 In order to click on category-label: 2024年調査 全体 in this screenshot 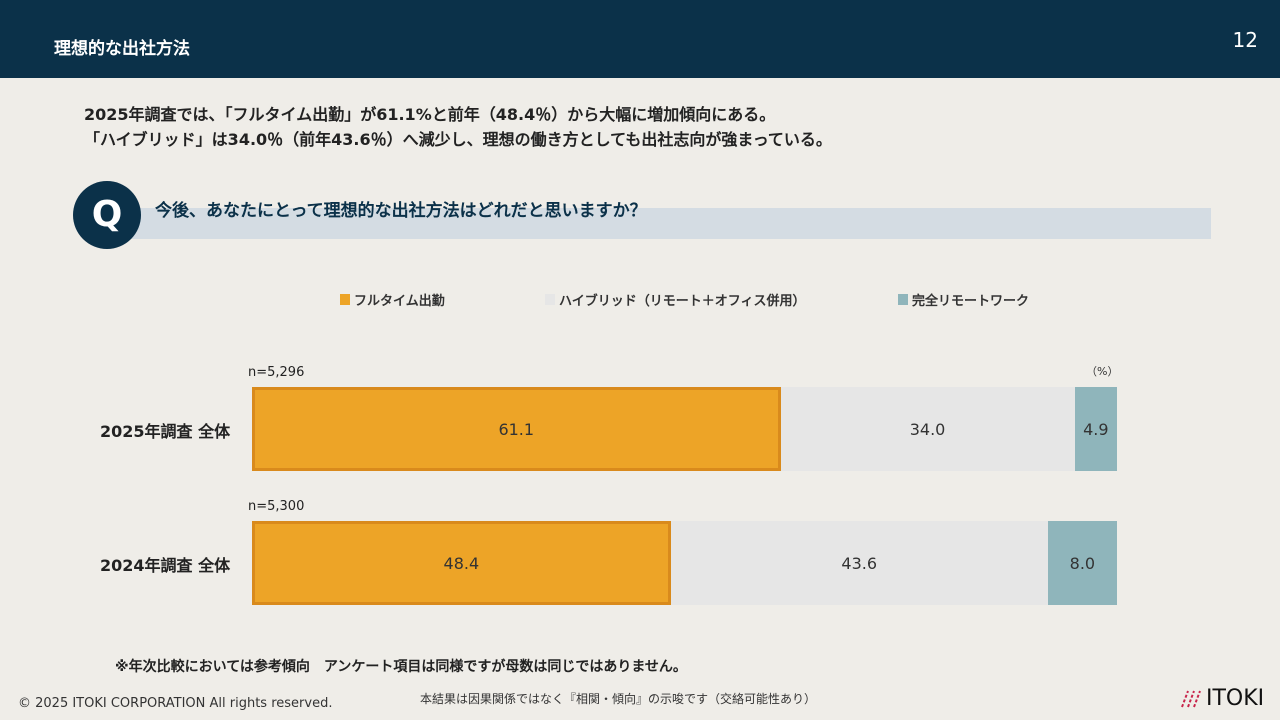, I will do `click(165, 565)`.